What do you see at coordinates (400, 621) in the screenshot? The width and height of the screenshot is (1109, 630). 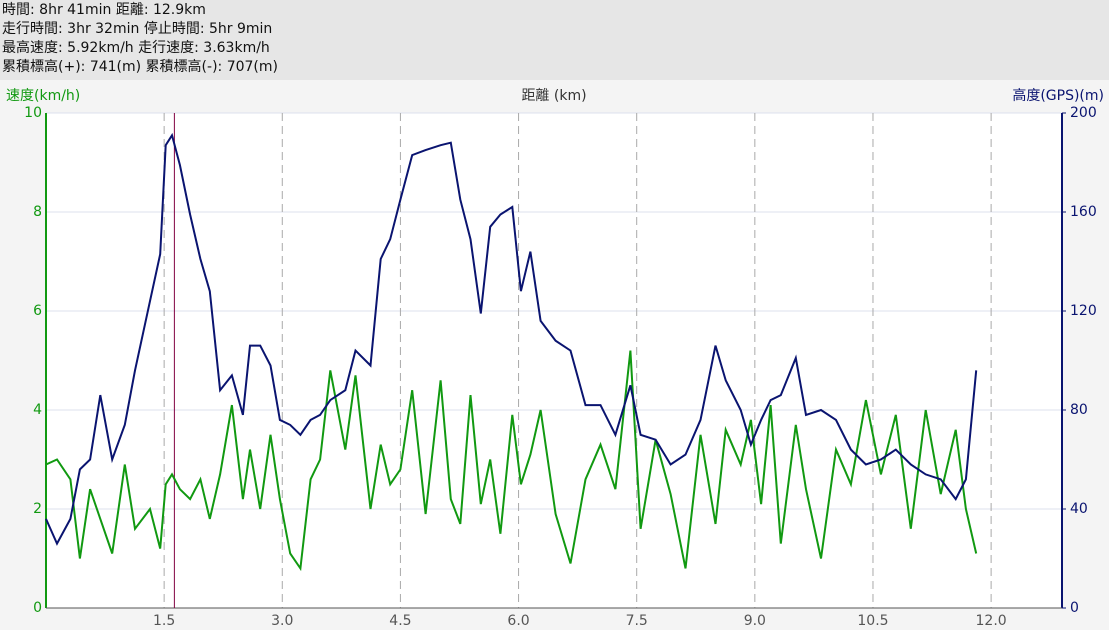 I see `x-tick-label: 4.5` at bounding box center [400, 621].